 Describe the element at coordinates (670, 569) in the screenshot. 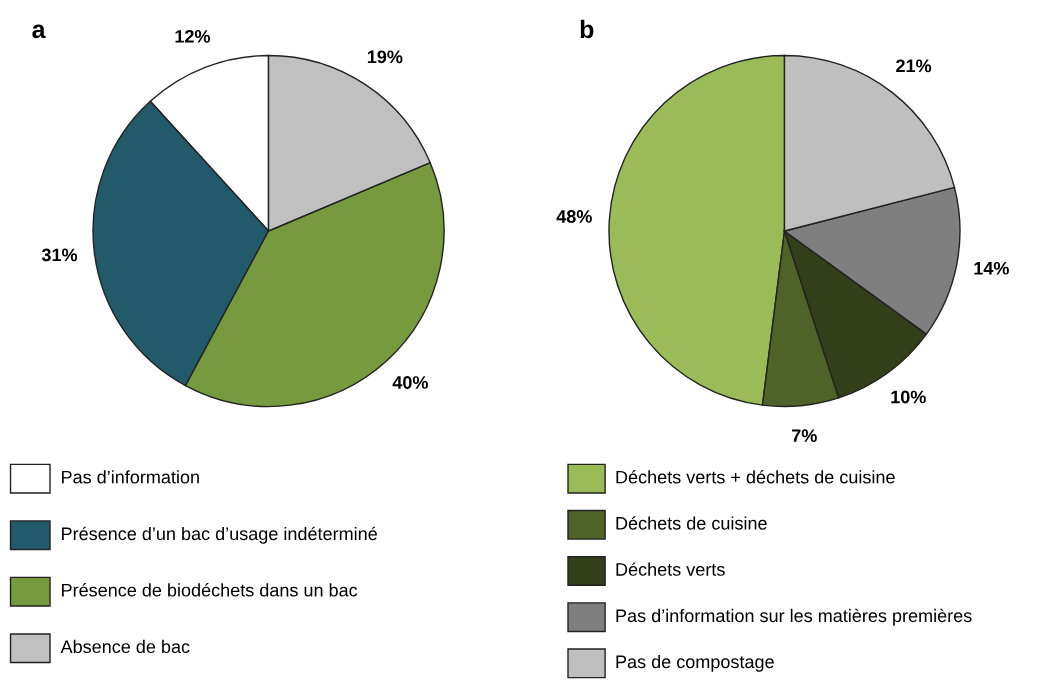

I see `legend-label: Déchets verts` at that location.